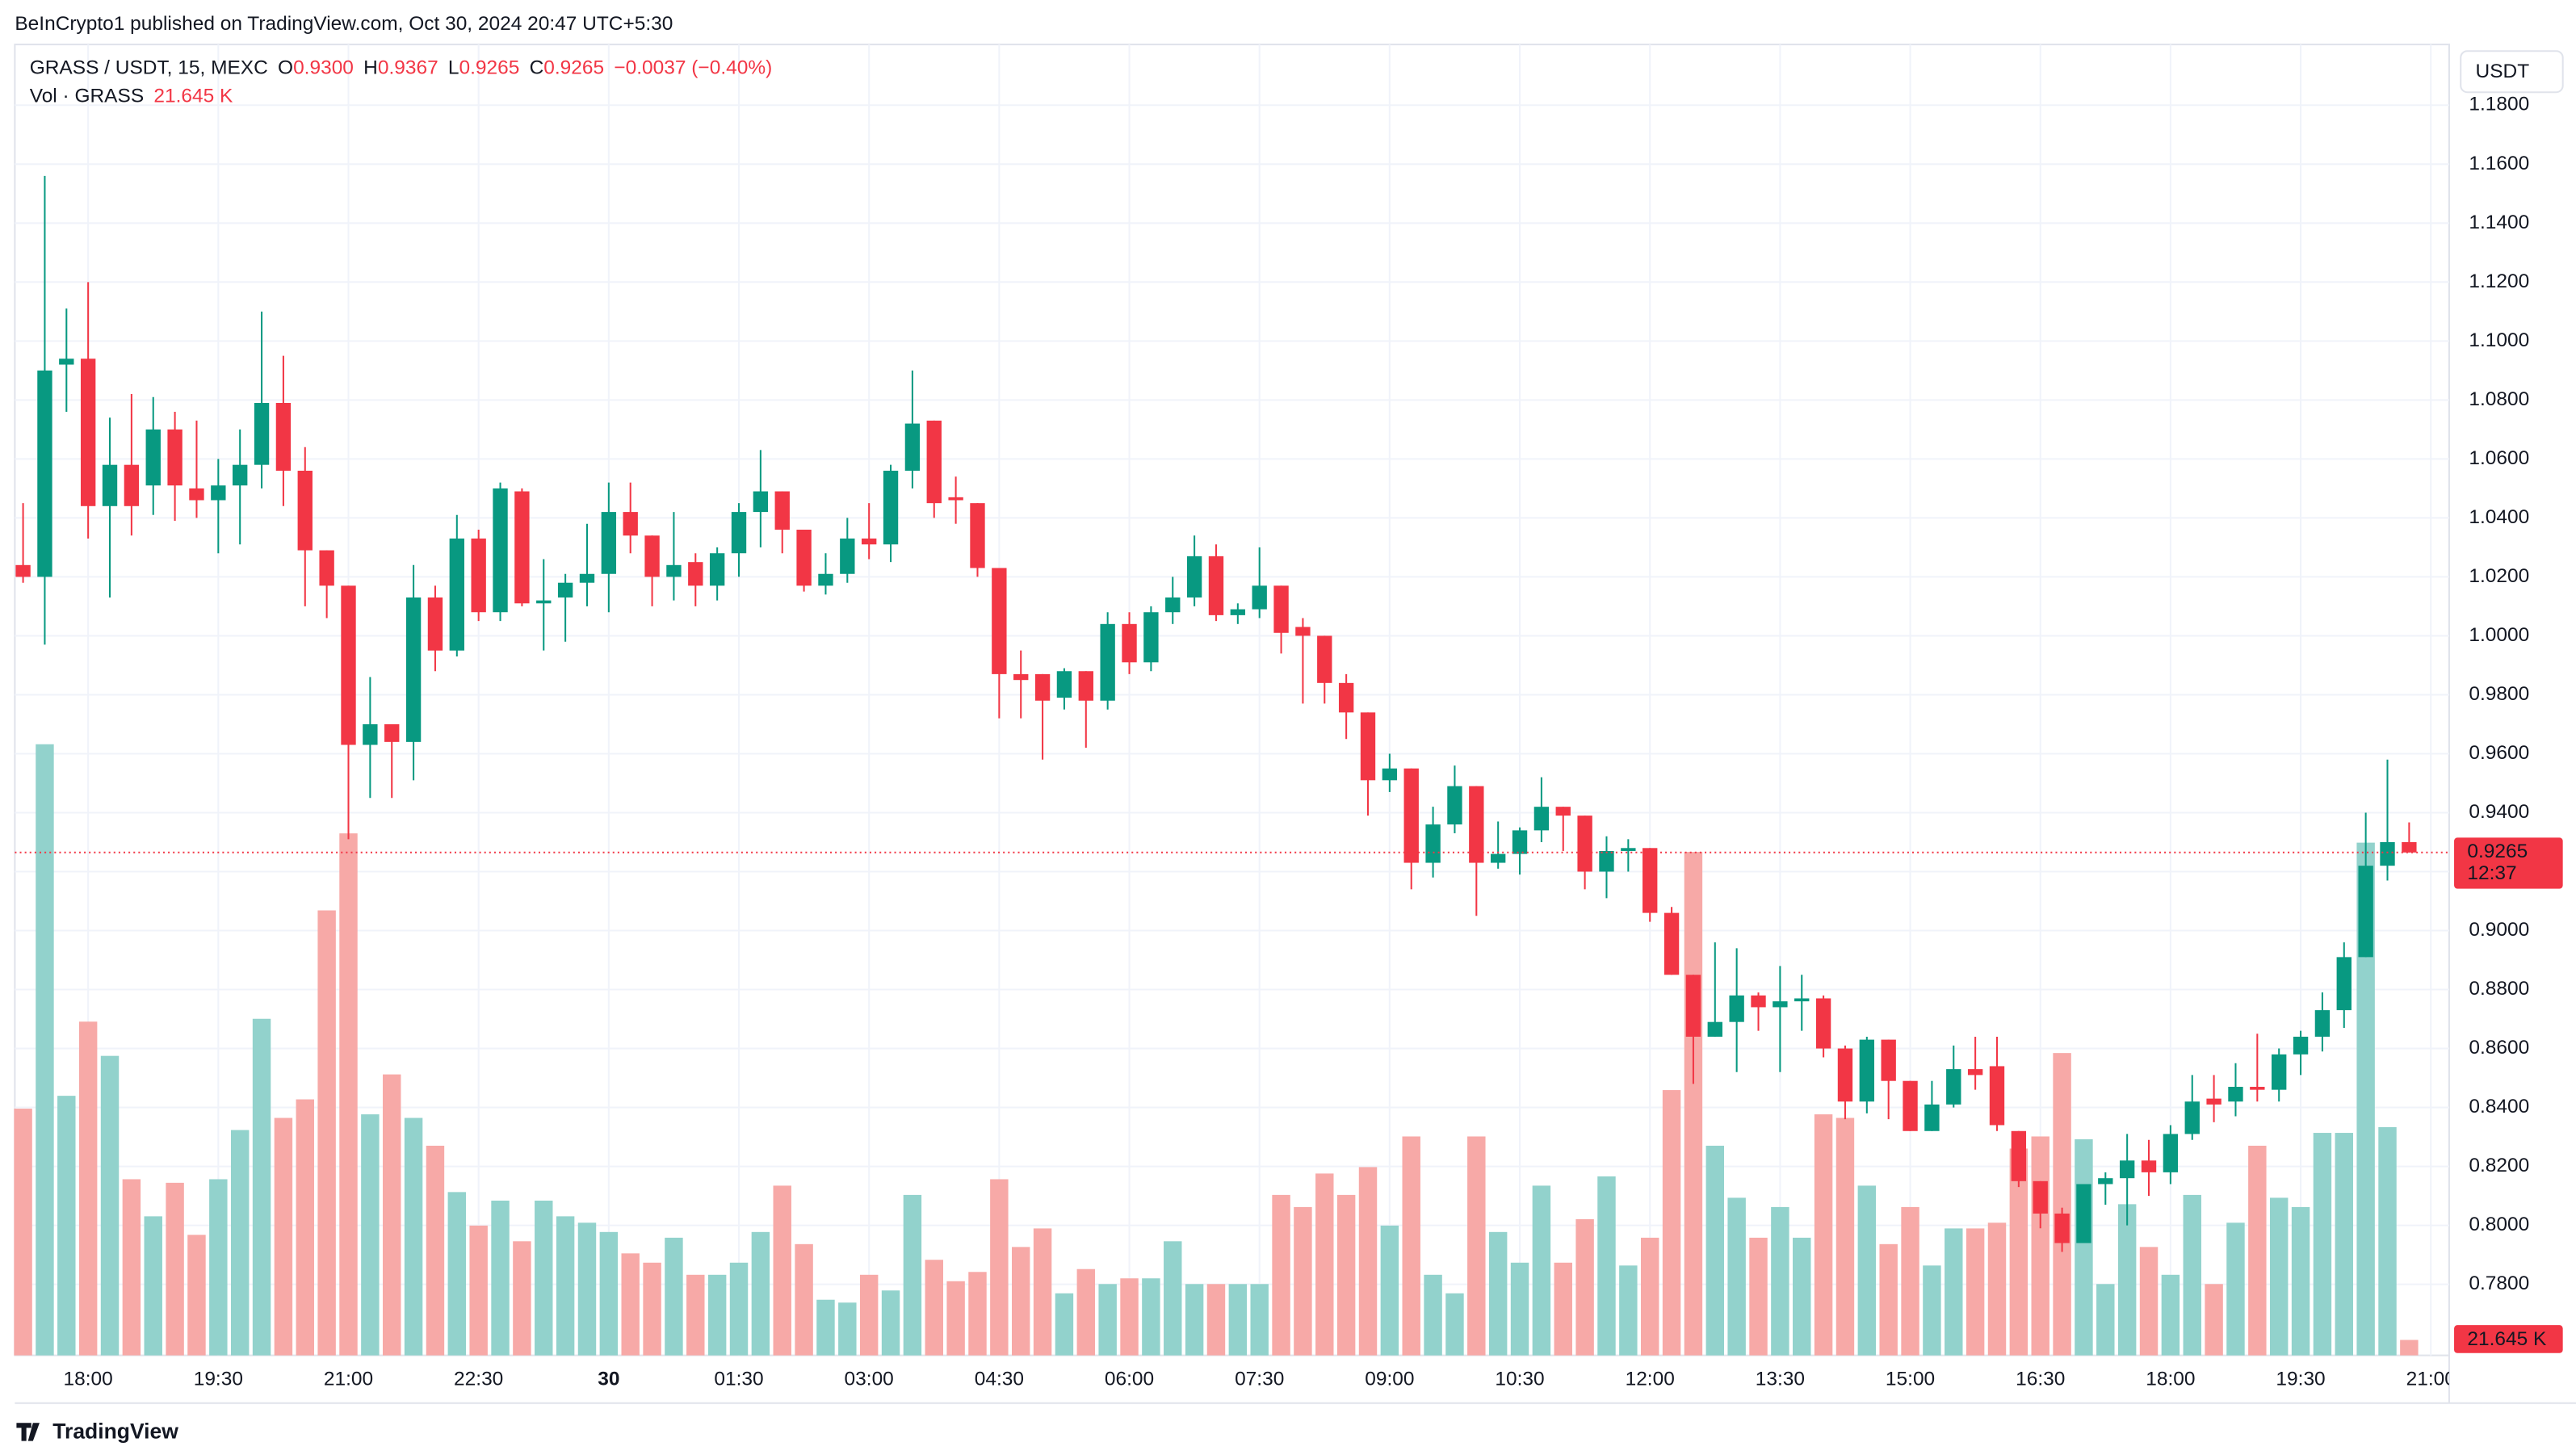 Image resolution: width=2576 pixels, height=1455 pixels. Describe the element at coordinates (1519, 1379) in the screenshot. I see `x-tick-label: 10:30` at that location.